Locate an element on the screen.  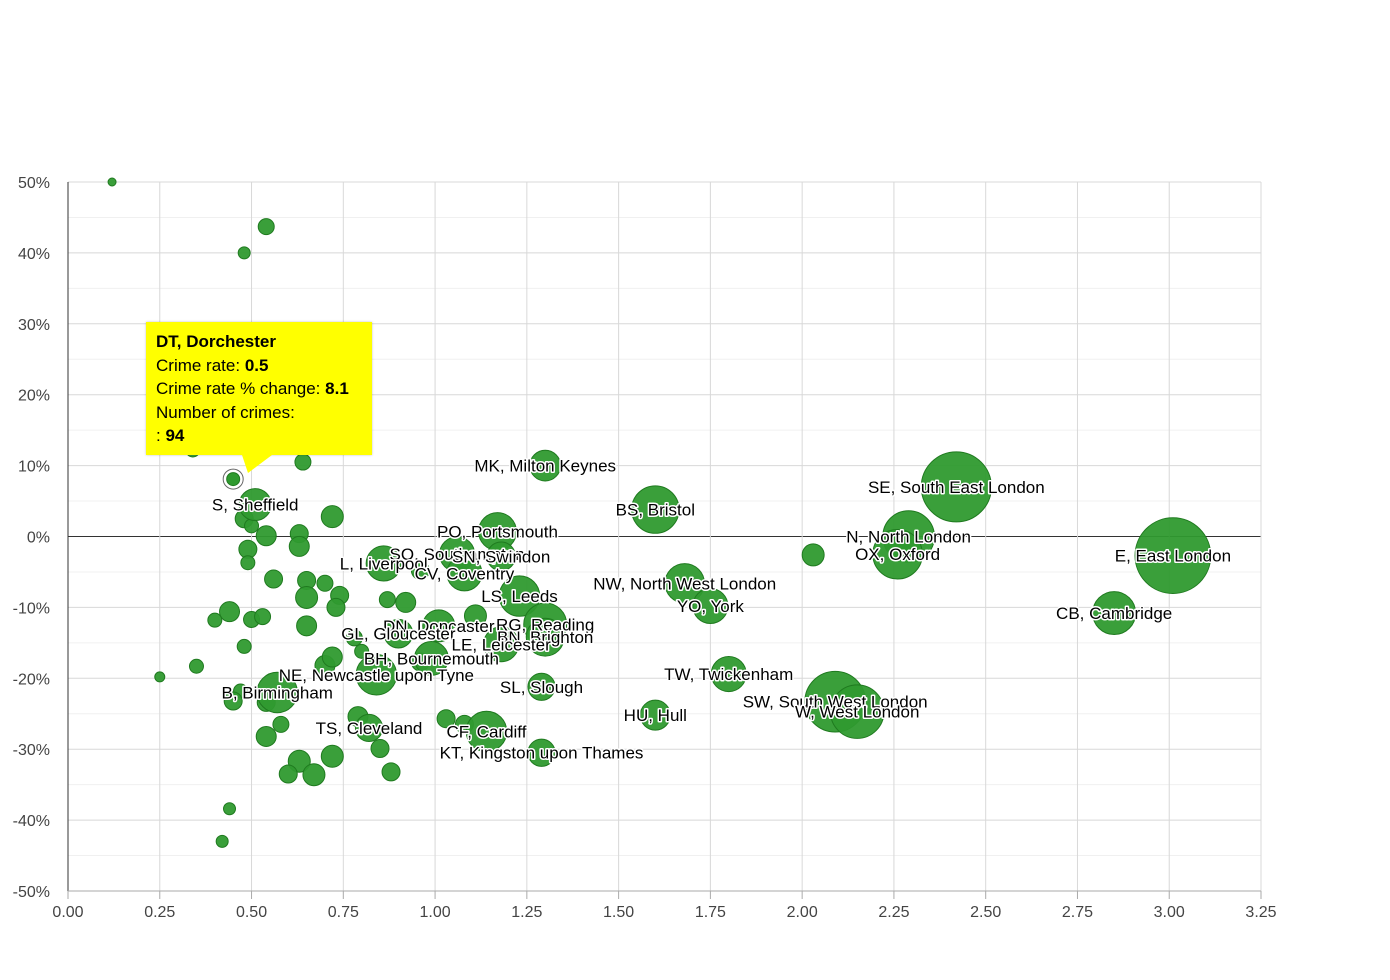
bubble-label-halo: BS, Bristol is located at coordinates (655, 510).